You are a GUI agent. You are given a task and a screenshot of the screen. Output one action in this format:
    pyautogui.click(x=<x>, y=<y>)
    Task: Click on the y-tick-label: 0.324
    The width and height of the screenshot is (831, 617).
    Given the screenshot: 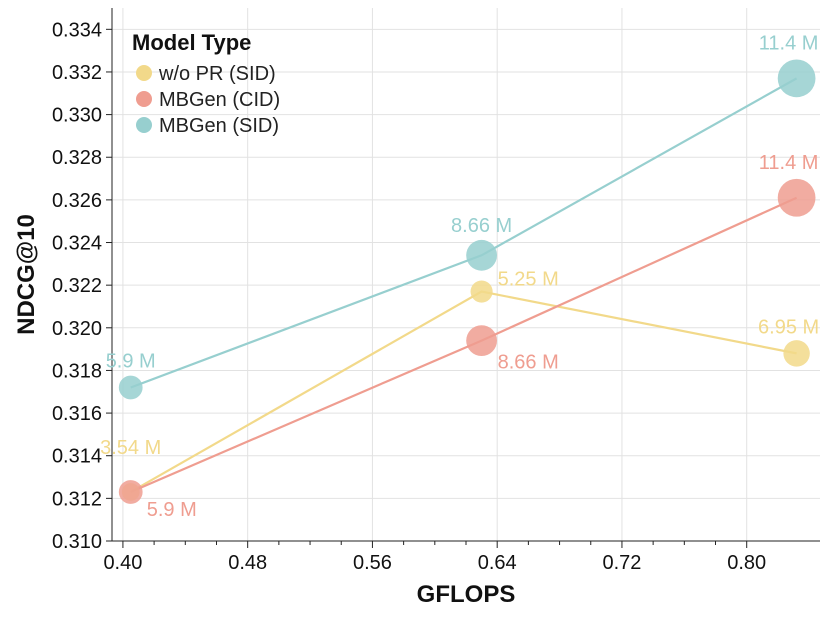 What is the action you would take?
    pyautogui.click(x=77, y=244)
    